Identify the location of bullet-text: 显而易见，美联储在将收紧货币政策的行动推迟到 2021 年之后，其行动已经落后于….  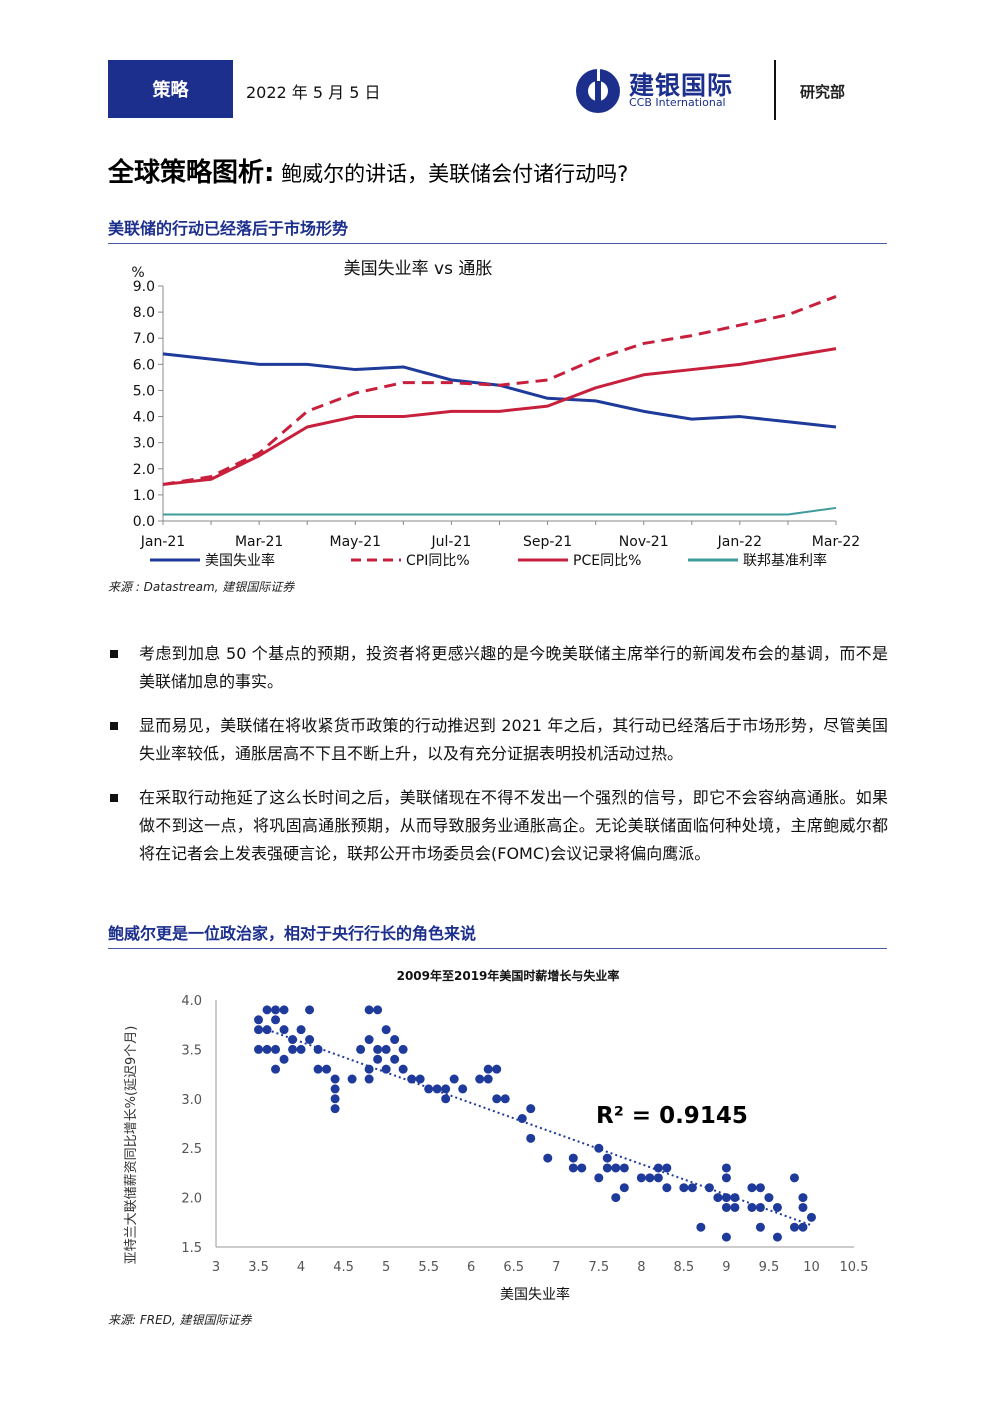
(513, 739).